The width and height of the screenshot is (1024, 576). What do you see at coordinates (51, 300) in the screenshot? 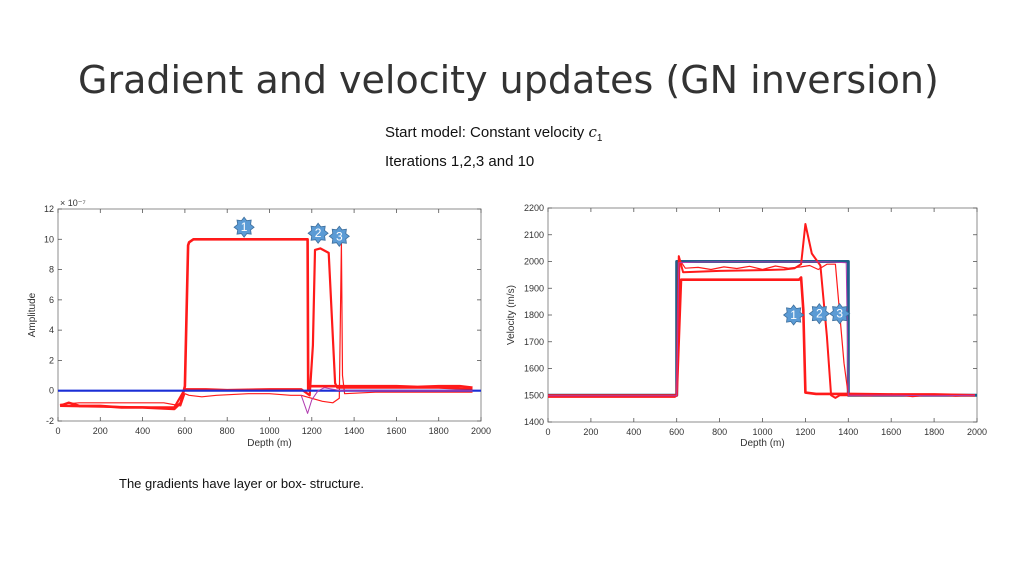
I see `gradient-y-tick-label: 6` at bounding box center [51, 300].